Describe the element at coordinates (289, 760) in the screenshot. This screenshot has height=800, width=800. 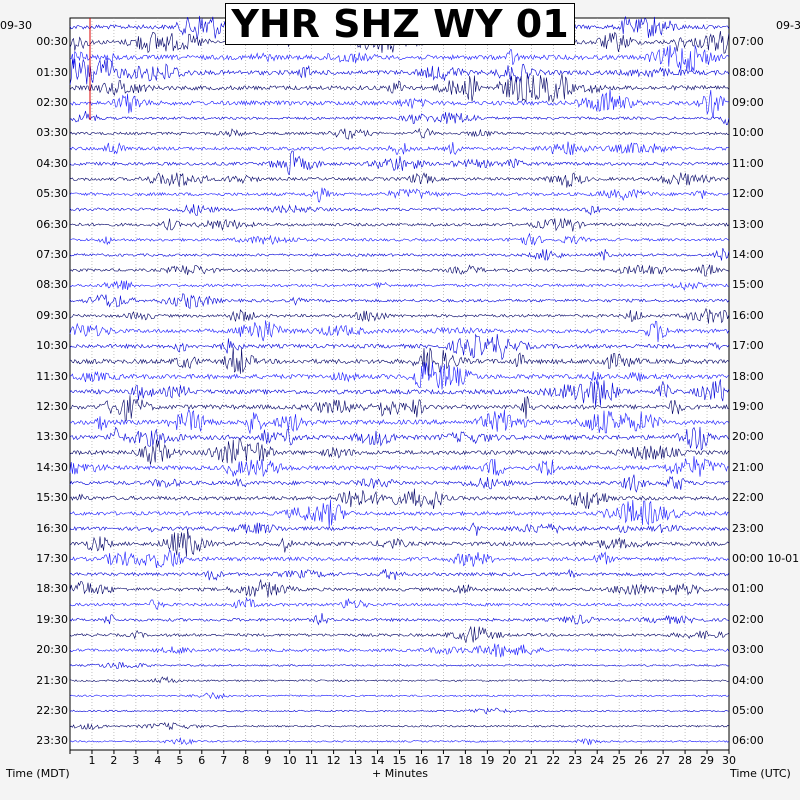
I see `x-tick-label: 10` at that location.